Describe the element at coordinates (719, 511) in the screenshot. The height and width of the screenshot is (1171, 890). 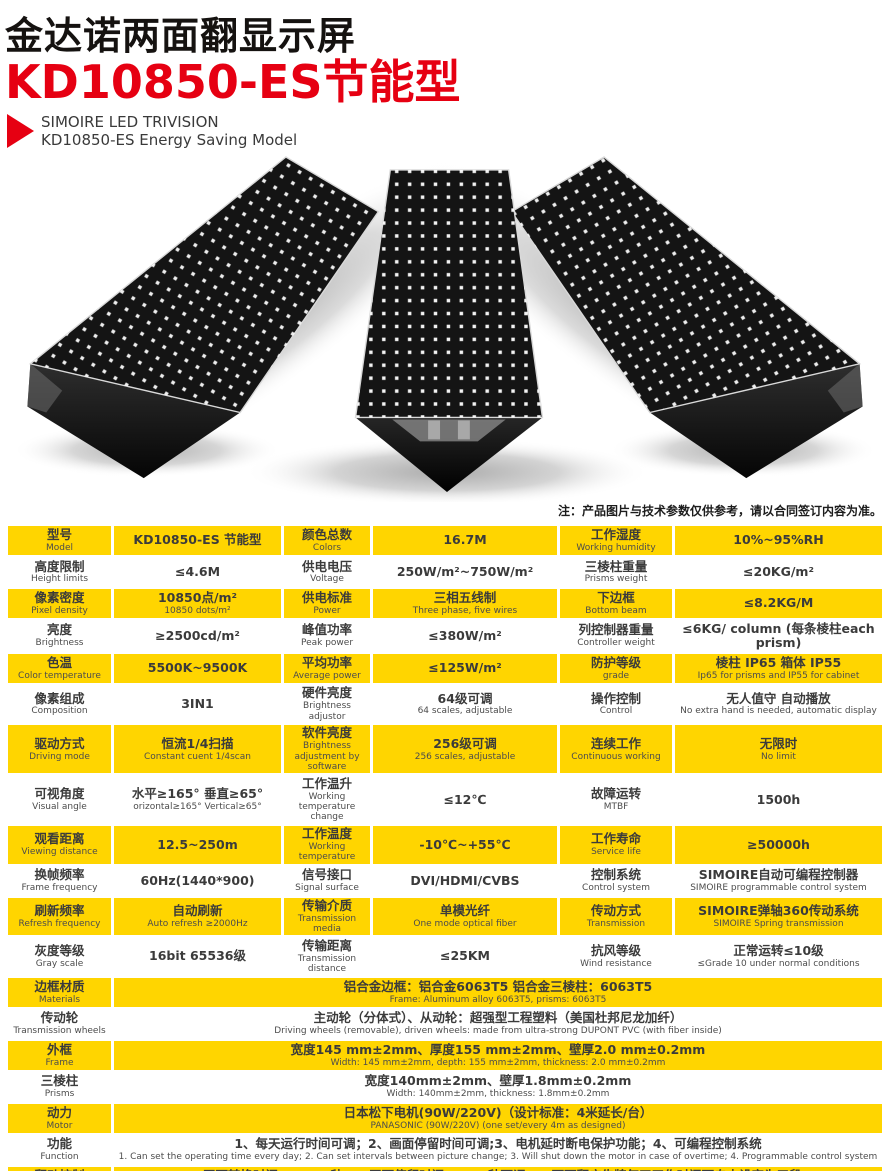
I see `reference-note: 注：产品图片与技术参数仅供参考，请以合同签订内容为准。` at that location.